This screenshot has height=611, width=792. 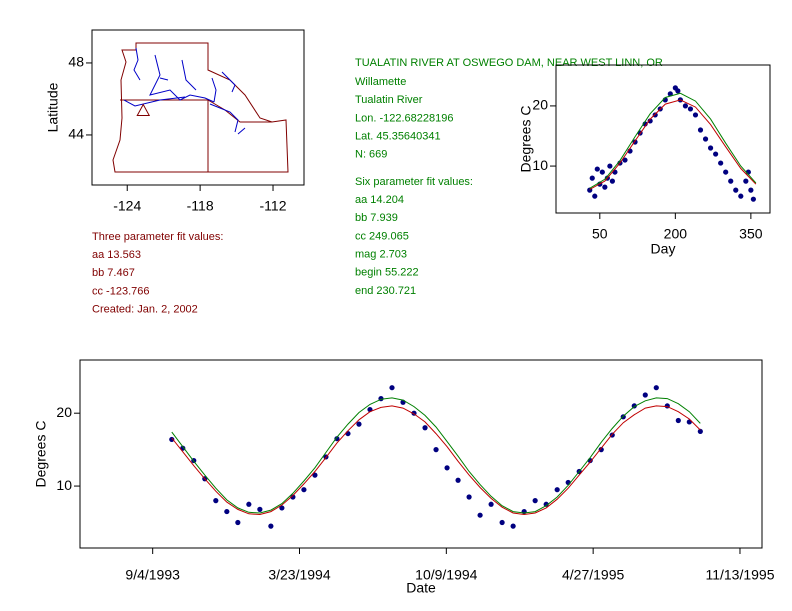 What do you see at coordinates (184, 91) in the screenshot?
I see `rivers` at bounding box center [184, 91].